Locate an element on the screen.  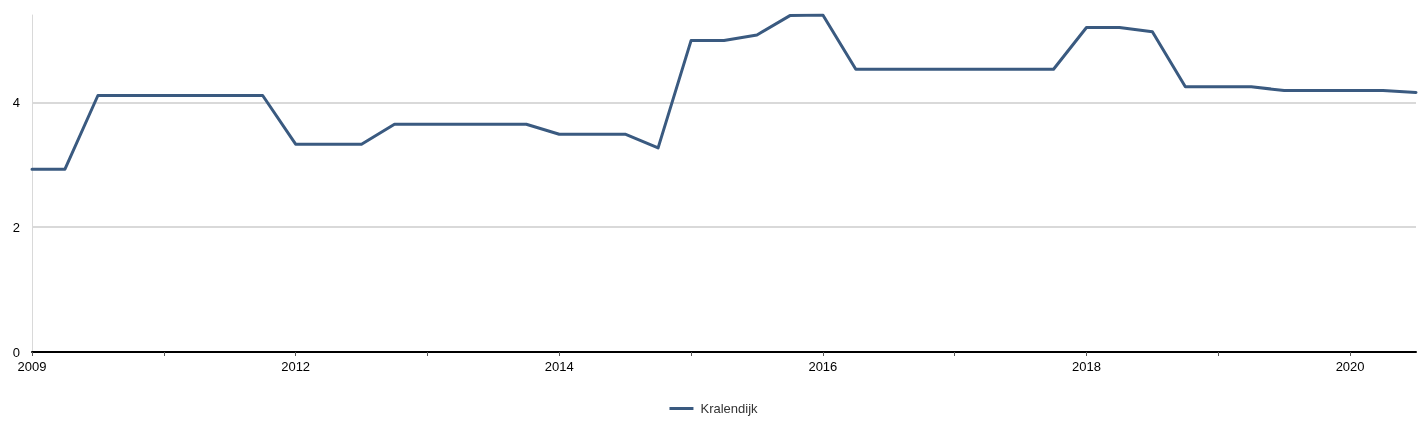
x-tick-label: 2009 is located at coordinates (32, 366).